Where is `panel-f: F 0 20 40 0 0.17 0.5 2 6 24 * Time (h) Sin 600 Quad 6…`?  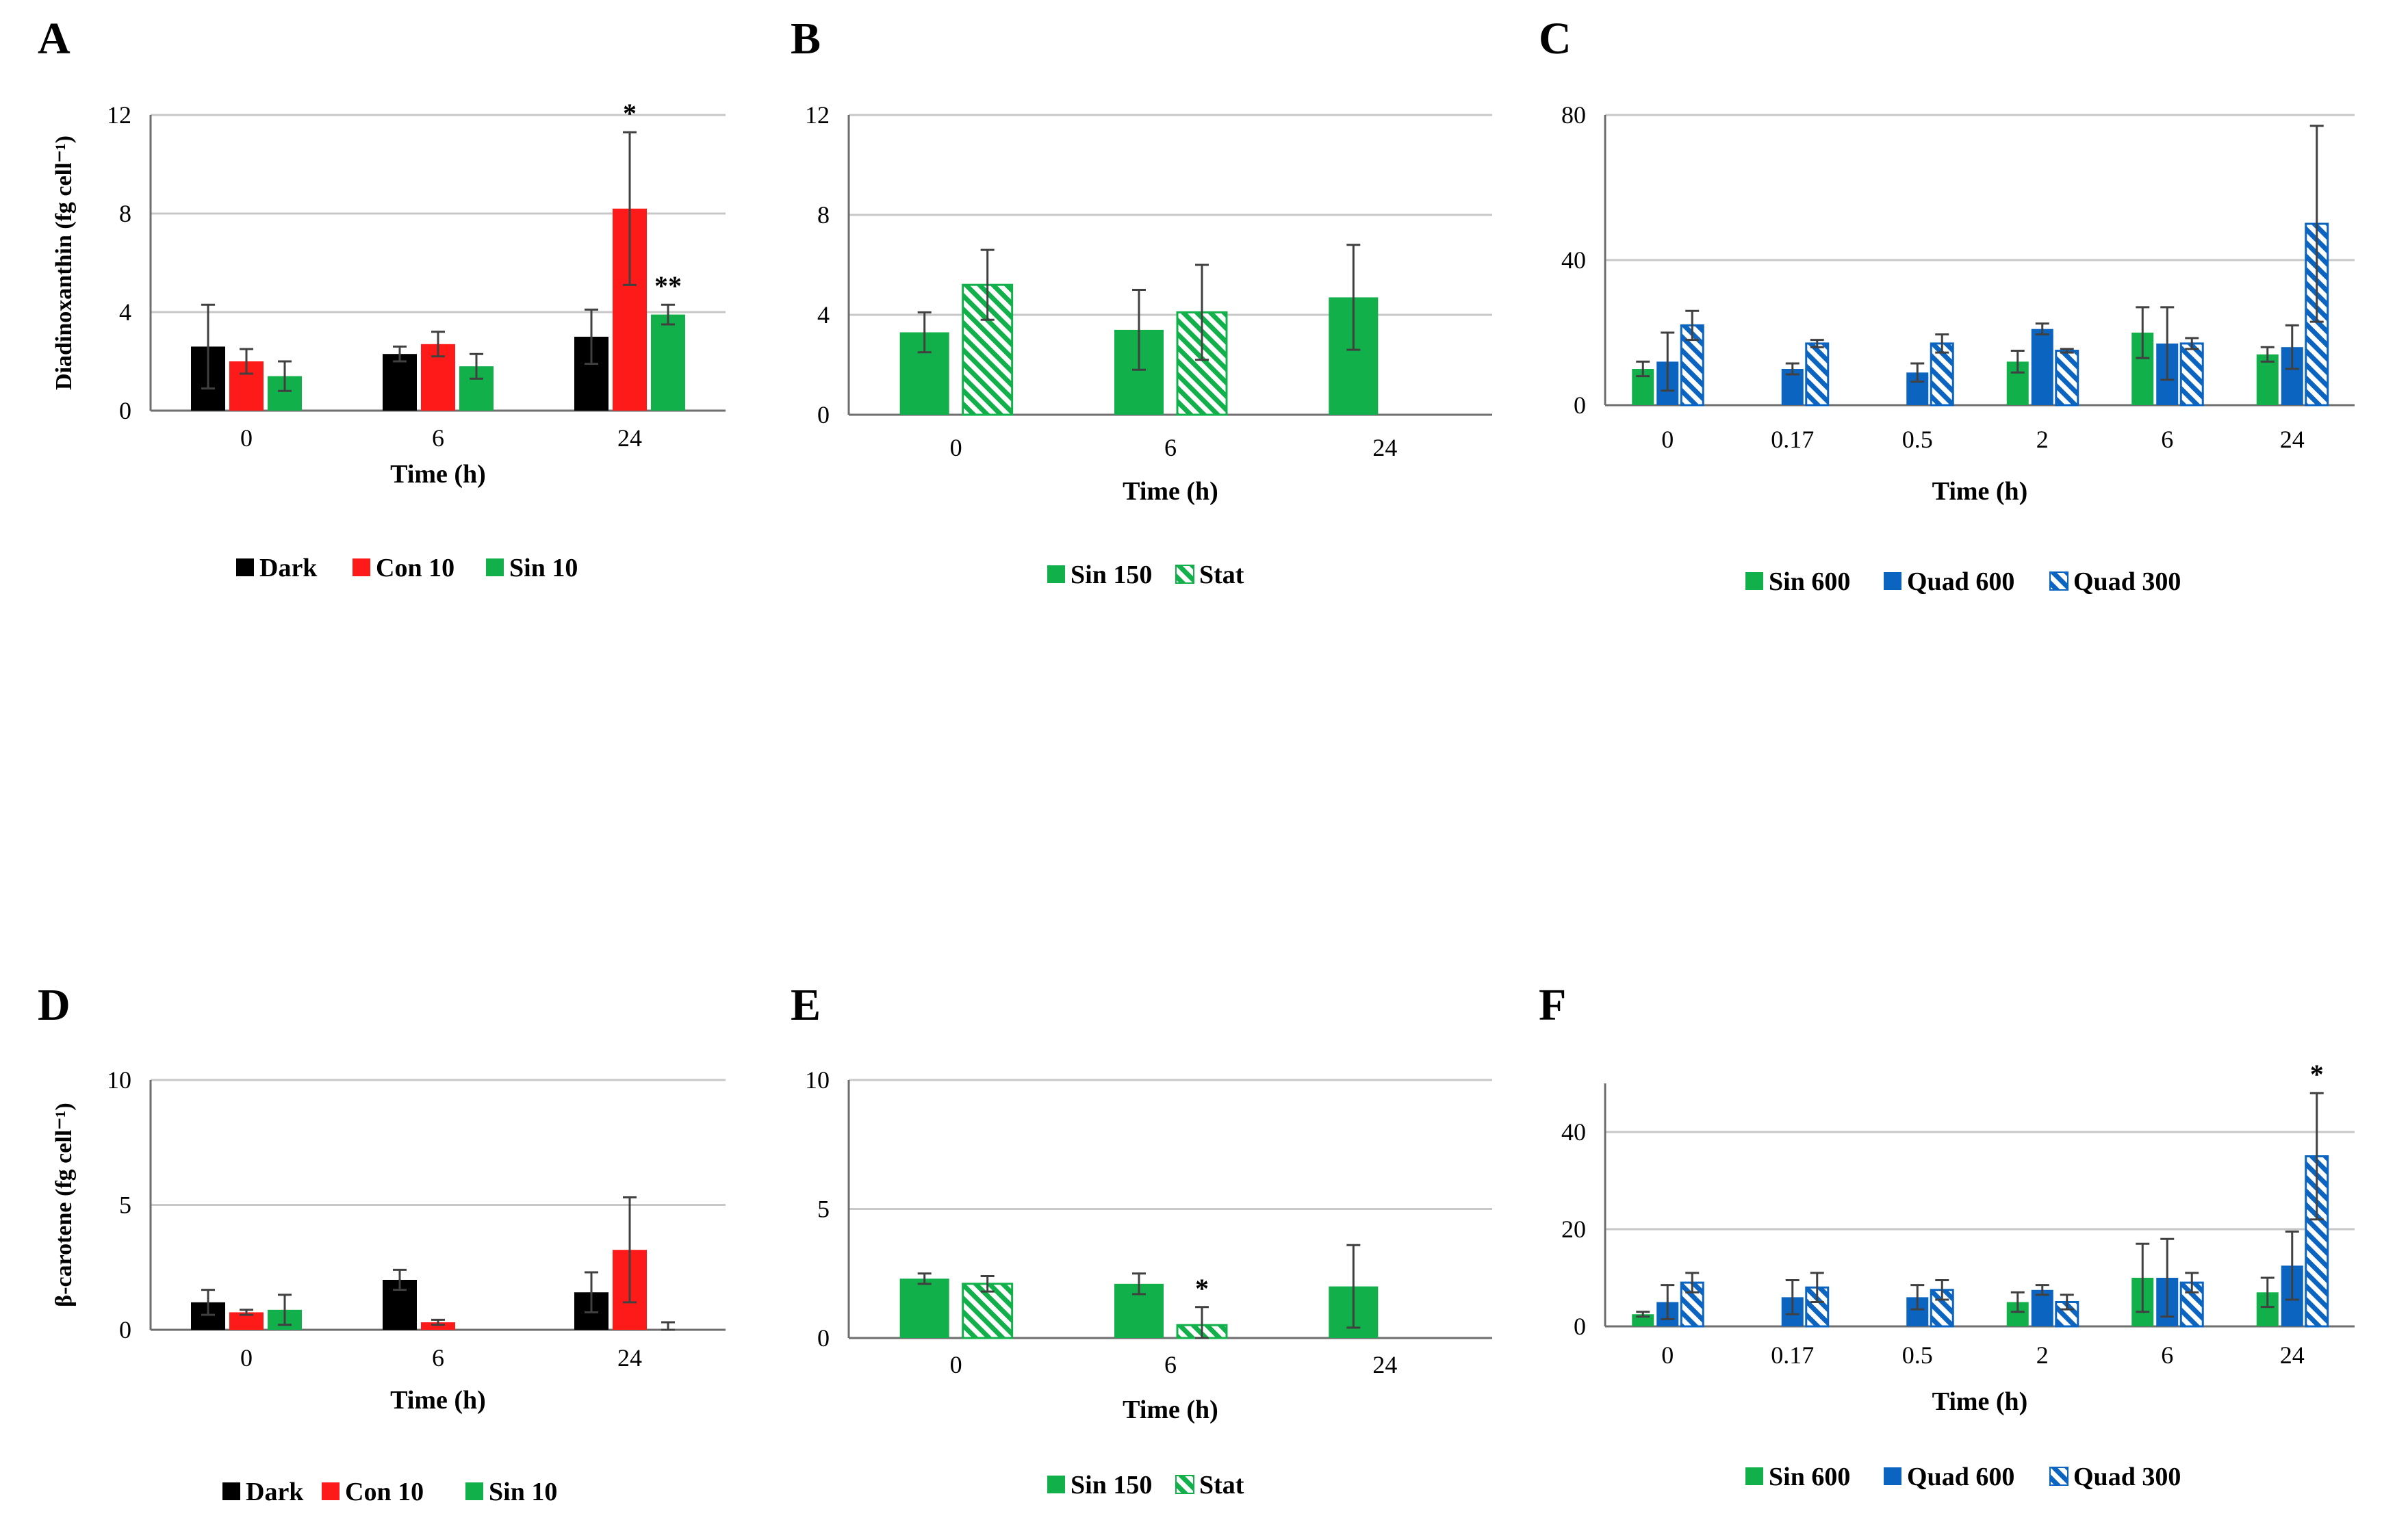
panel-f: F 0 20 40 0 0.17 0.5 2 6 24 * Time (h) Sin 600 Quad 6… is located at coordinates (1947, 1235).